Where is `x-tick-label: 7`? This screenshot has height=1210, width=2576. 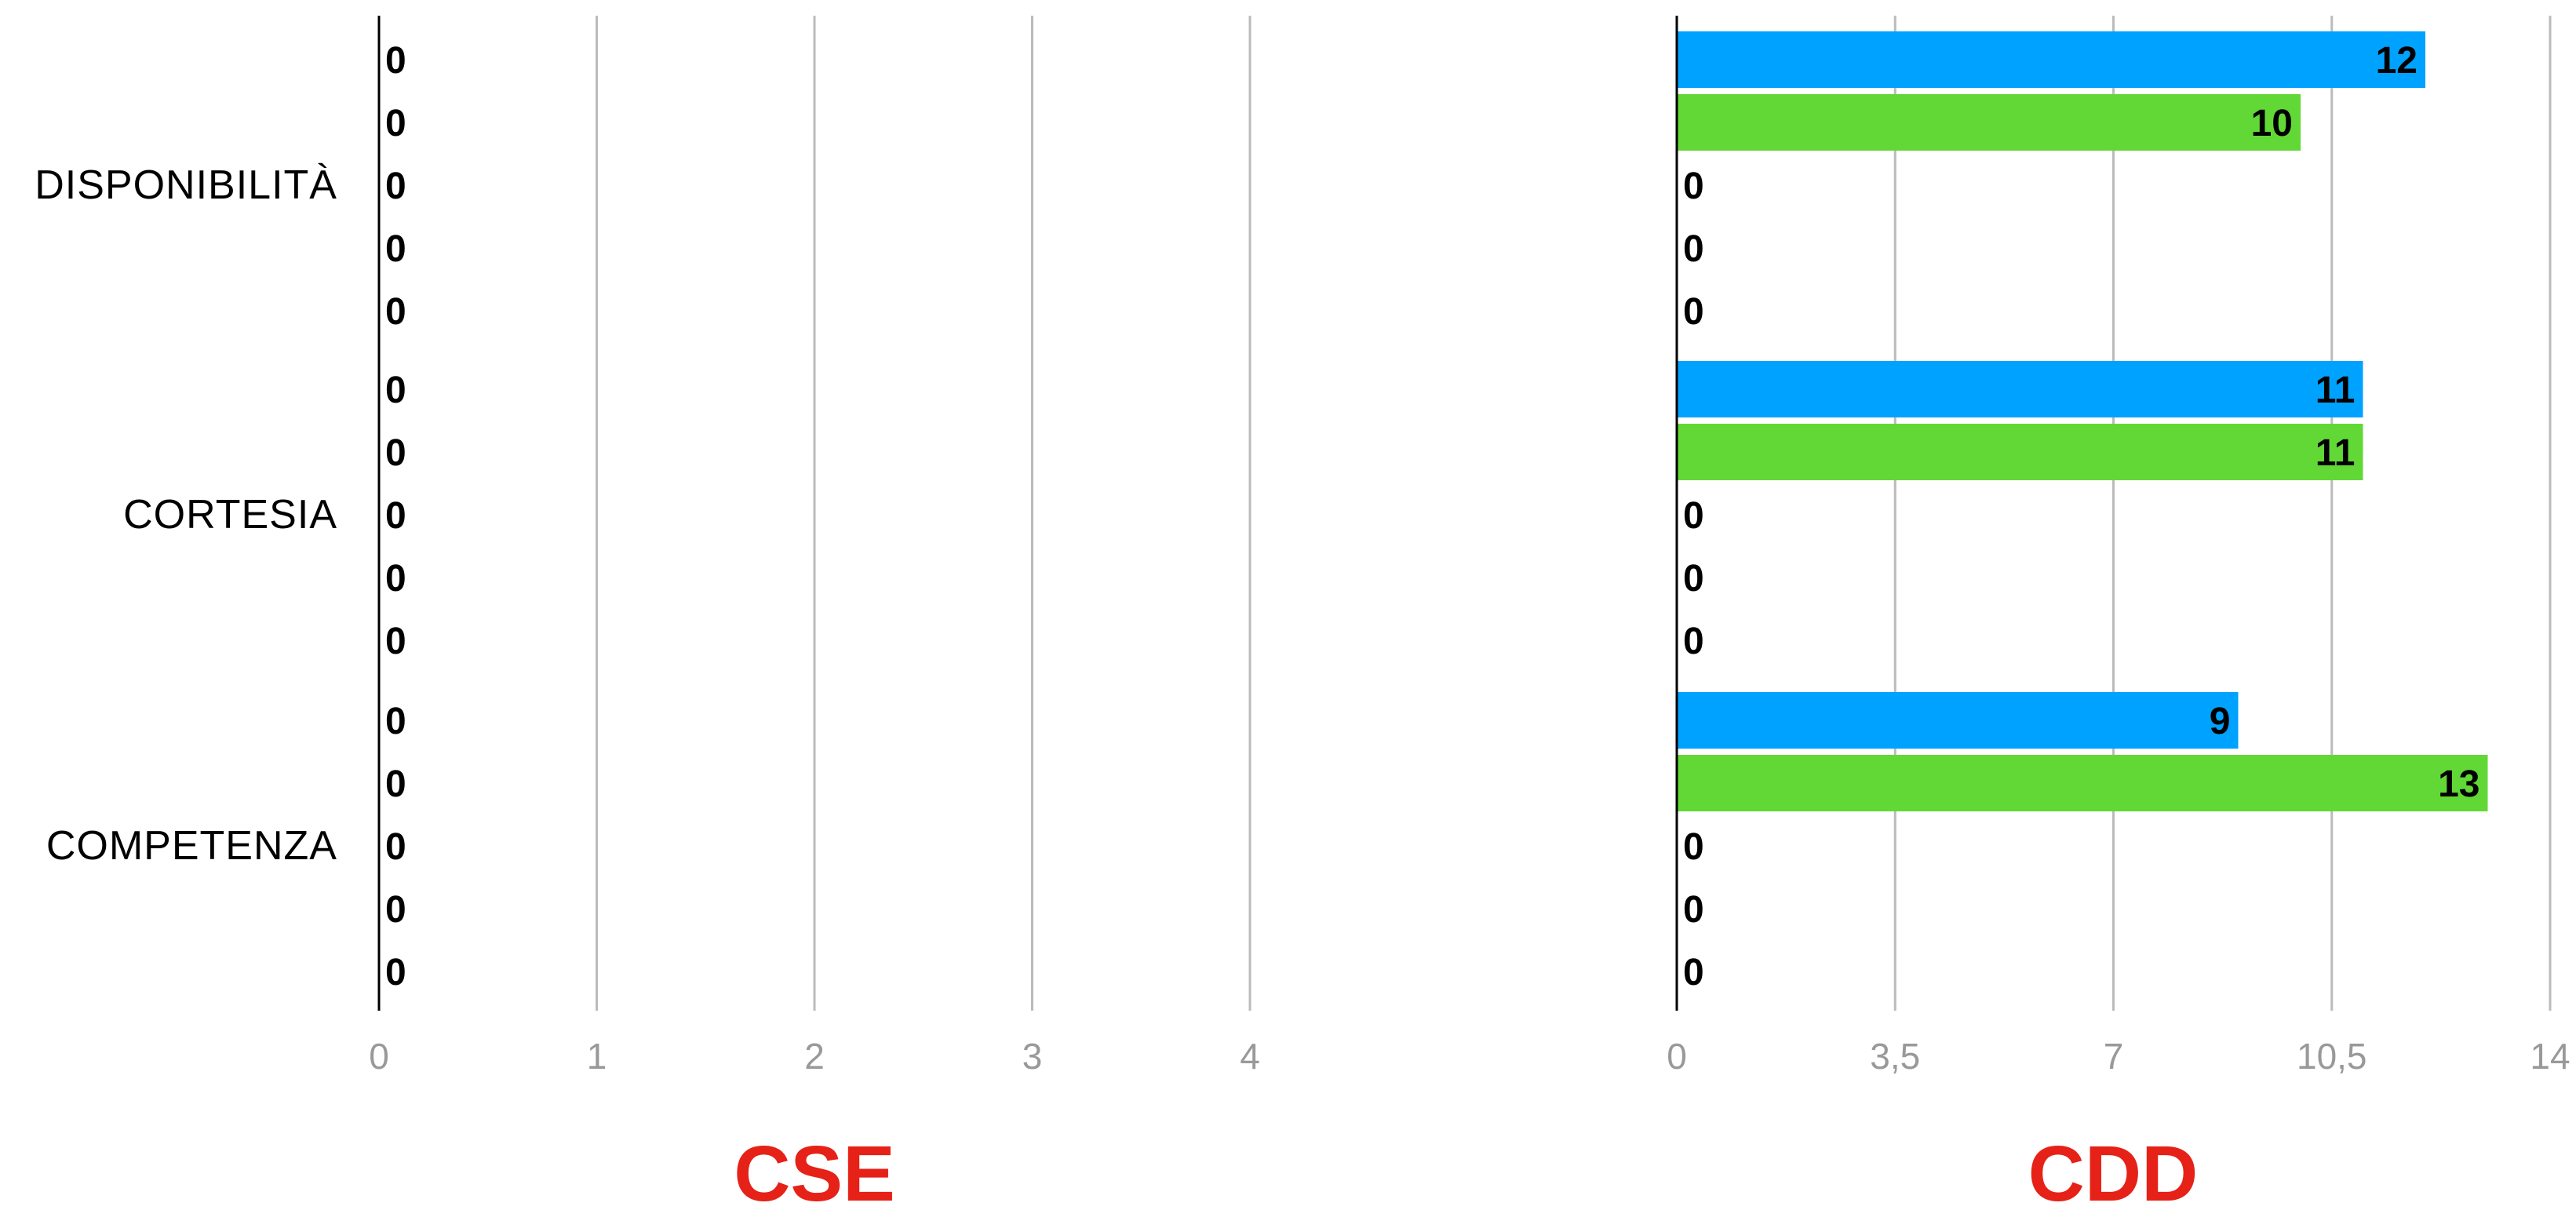
x-tick-label: 7 is located at coordinates (2114, 1056).